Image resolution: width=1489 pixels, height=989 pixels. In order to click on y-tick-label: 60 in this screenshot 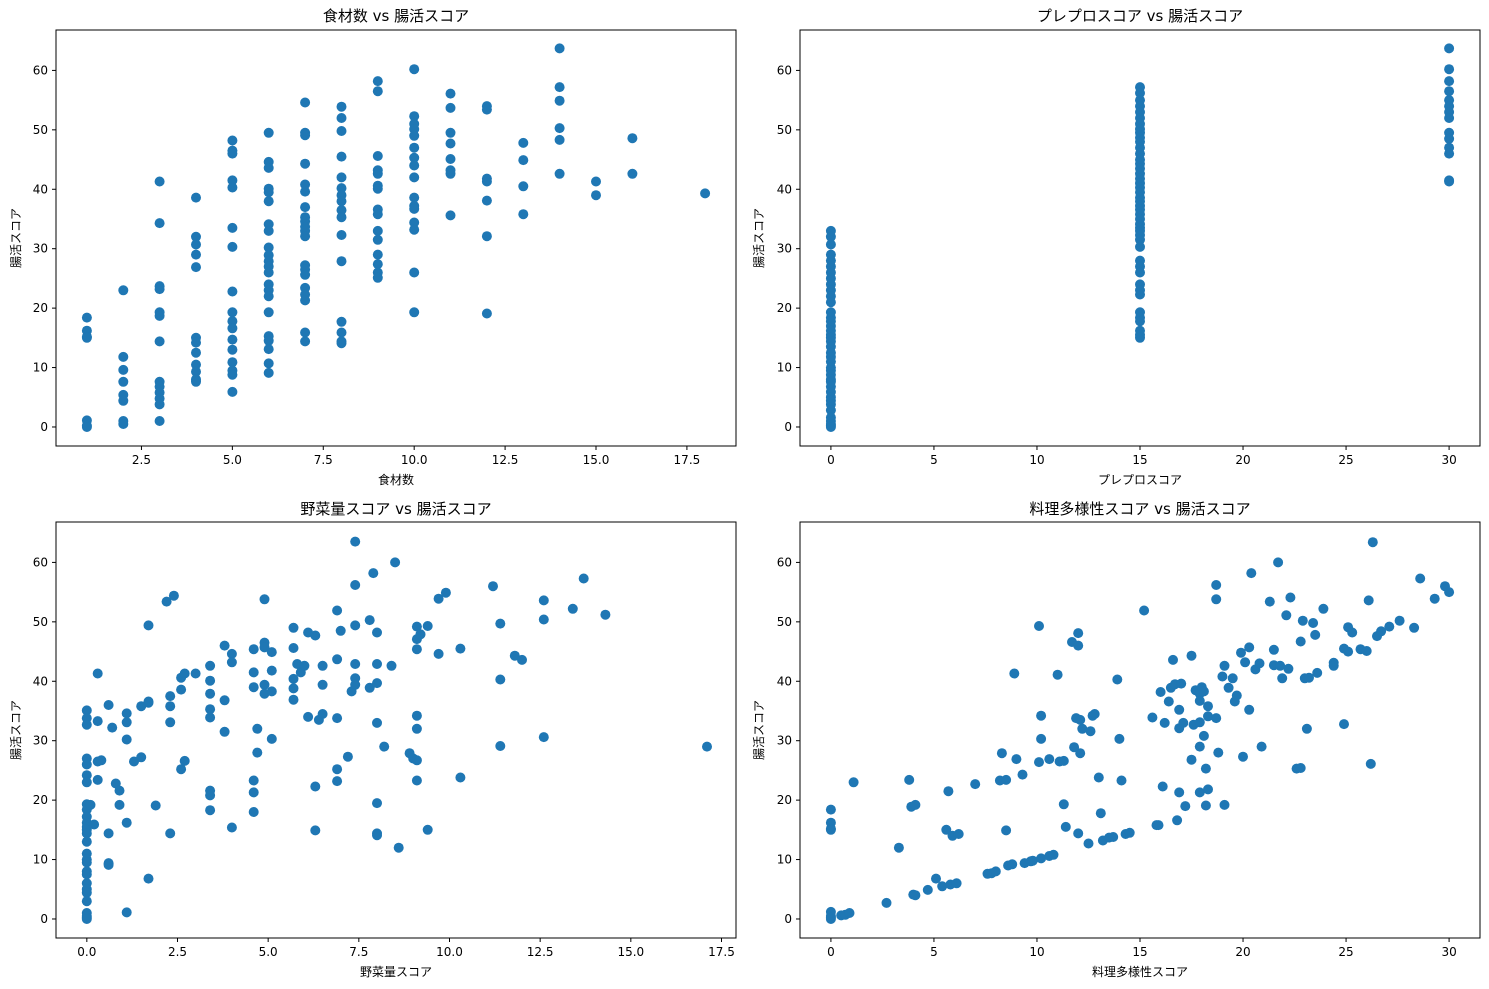, I will do `click(784, 70)`.